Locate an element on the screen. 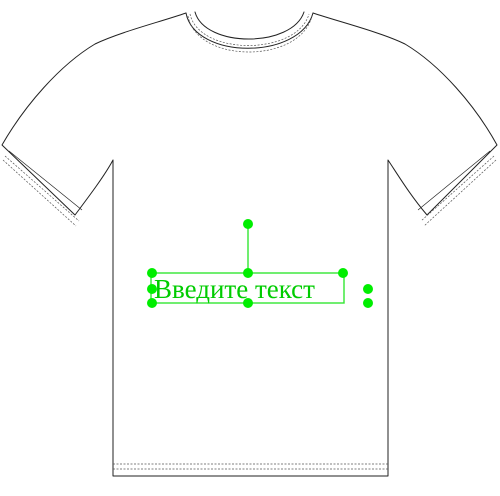 This screenshot has height=496, width=500. resize-handle-top-center is located at coordinates (248, 273).